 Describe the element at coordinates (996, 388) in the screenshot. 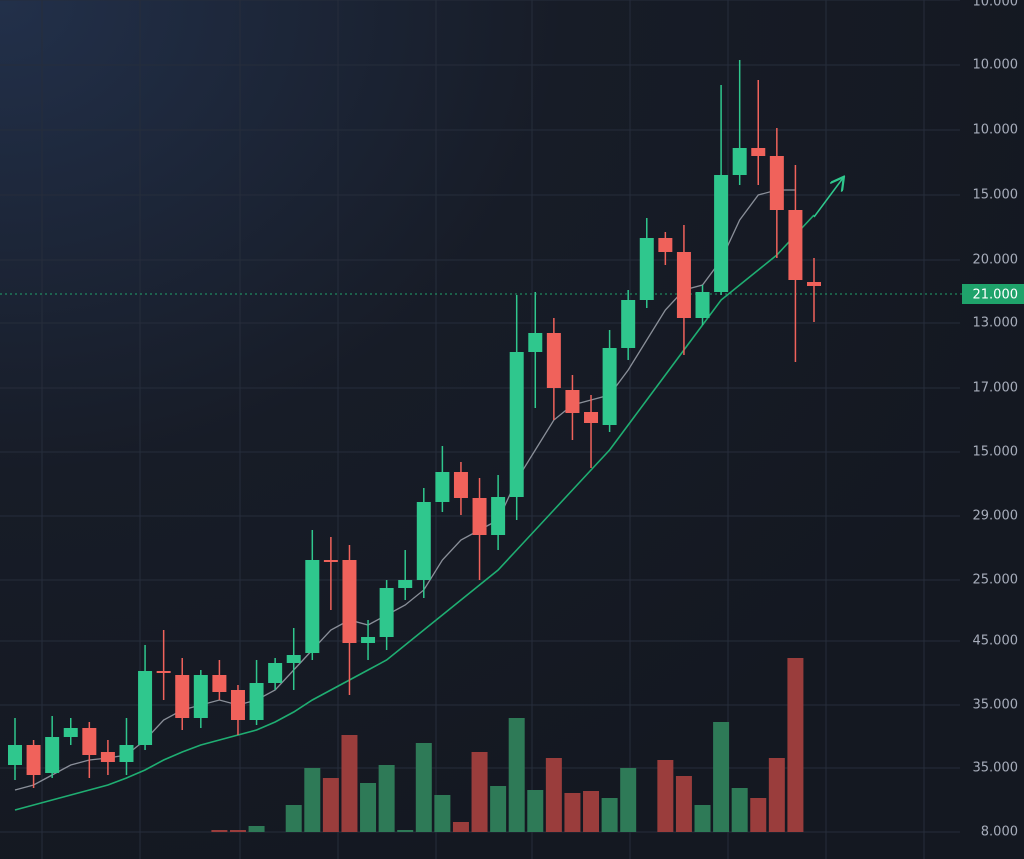

I see `price-label: 17.000` at that location.